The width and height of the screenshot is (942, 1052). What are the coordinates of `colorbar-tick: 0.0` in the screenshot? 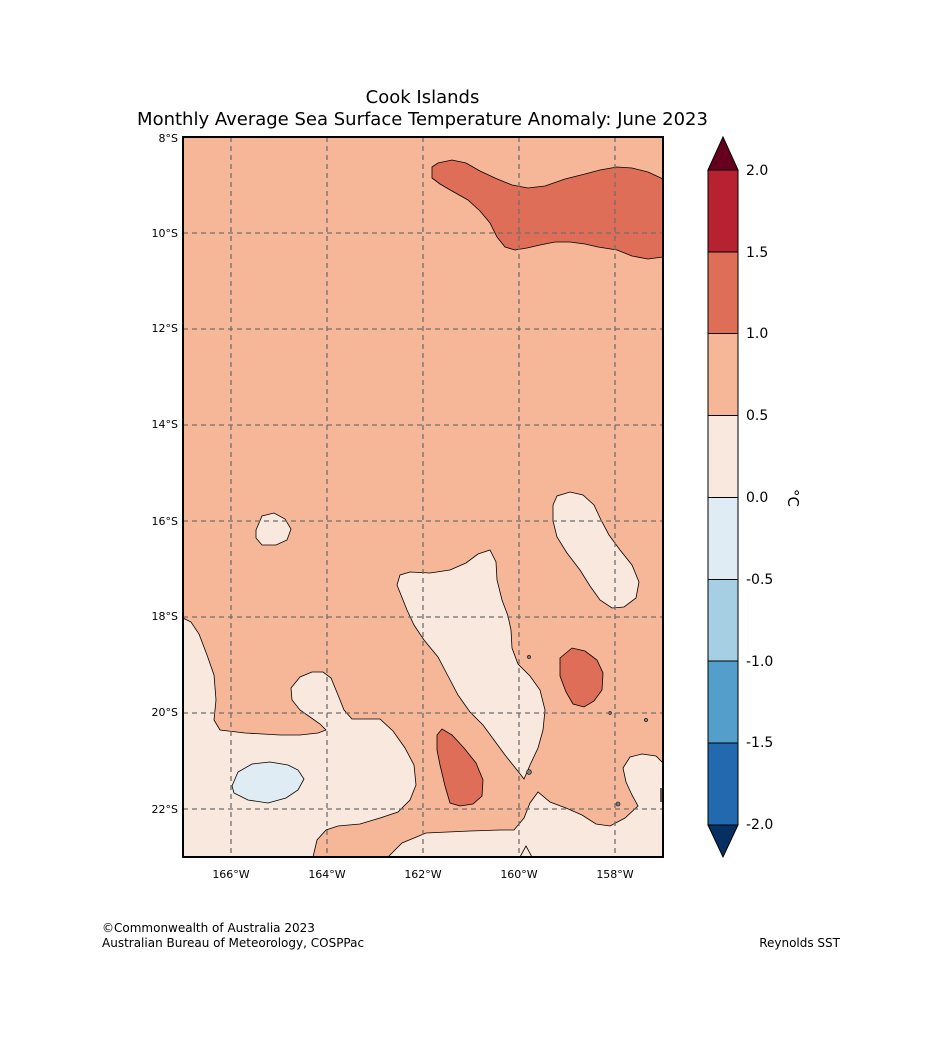 It's located at (757, 498).